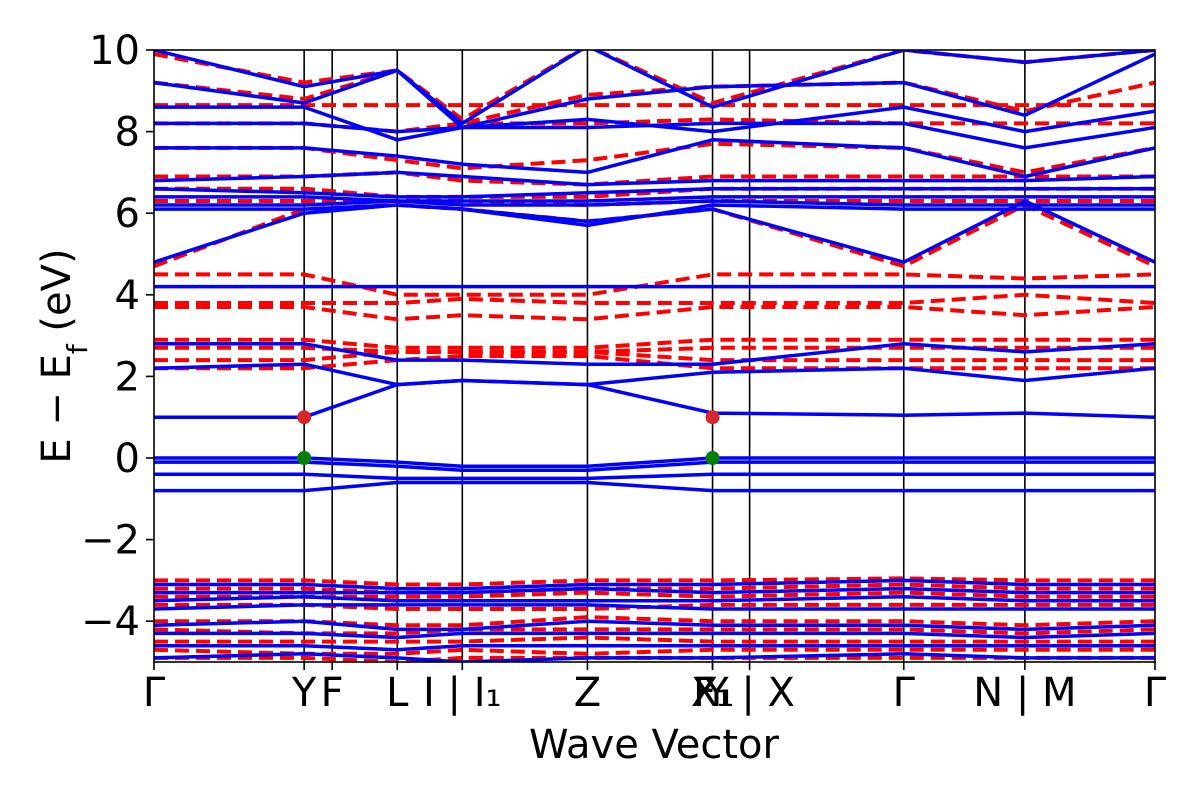 The width and height of the screenshot is (1200, 800). I want to click on band-edge-markers, so click(508, 437).